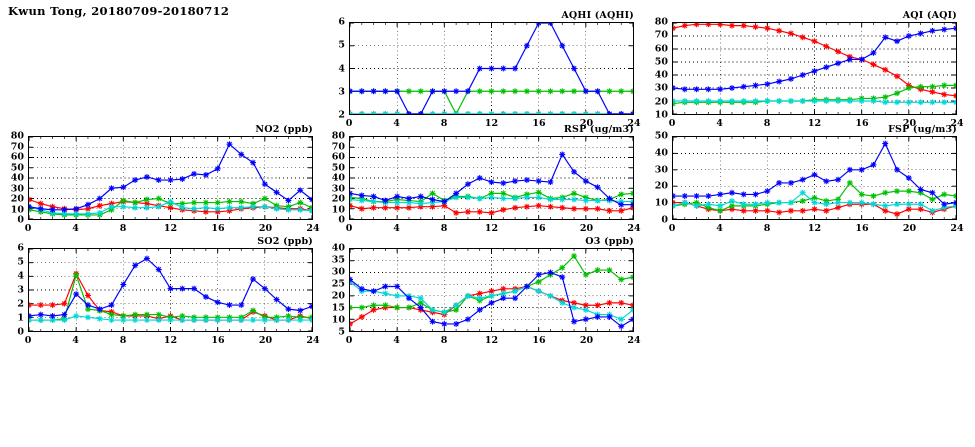 The height and width of the screenshot is (447, 975). Describe the element at coordinates (597, 15) in the screenshot. I see `chart-title-aqhi: AQHI (AQHI)` at that location.